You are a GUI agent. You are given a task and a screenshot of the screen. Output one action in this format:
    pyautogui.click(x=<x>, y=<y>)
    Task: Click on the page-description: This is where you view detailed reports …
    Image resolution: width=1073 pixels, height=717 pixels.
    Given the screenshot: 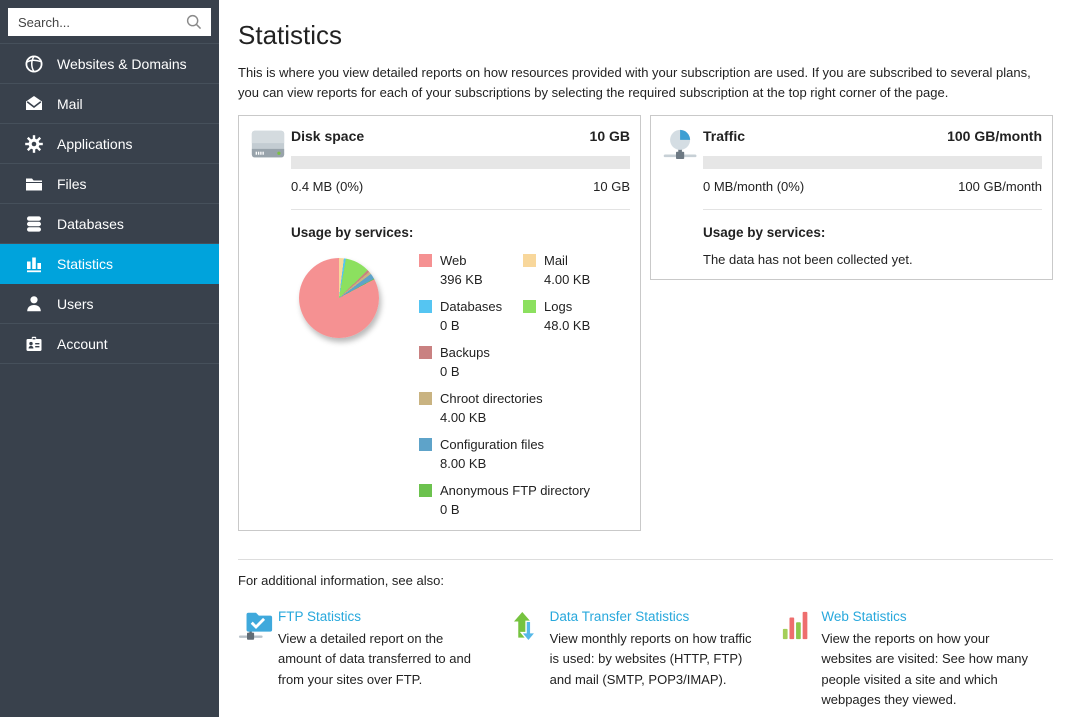 What is the action you would take?
    pyautogui.click(x=634, y=83)
    